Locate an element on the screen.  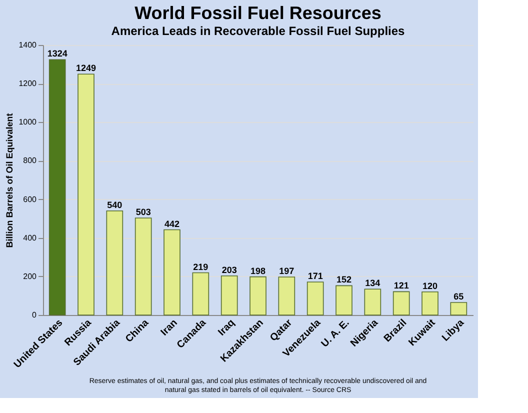
data-label: 442 is located at coordinates (172, 223).